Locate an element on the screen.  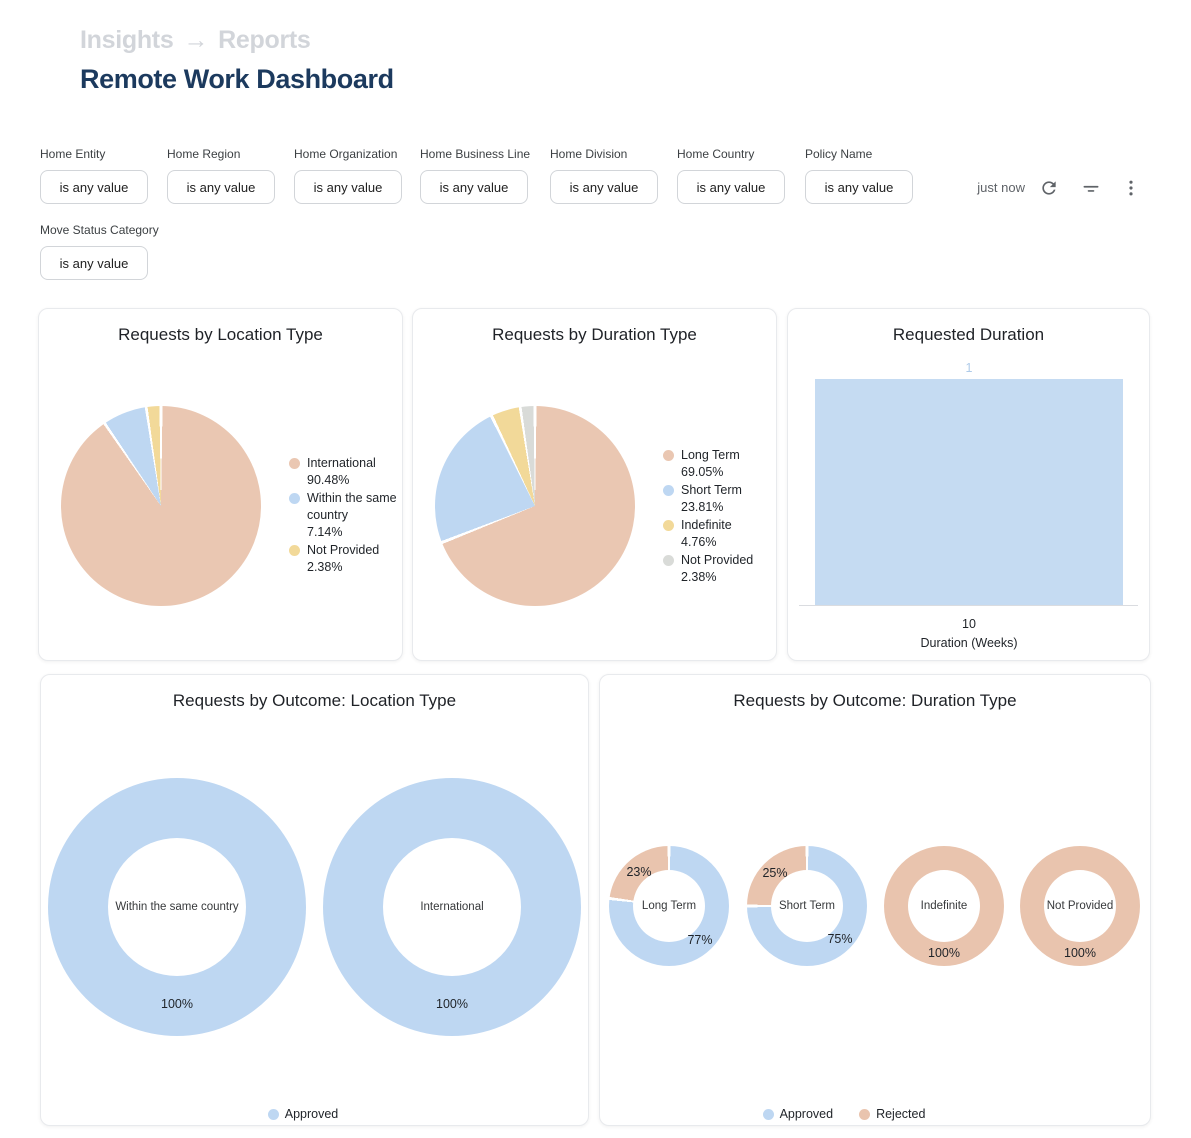
donut-hole: International is located at coordinates (452, 907).